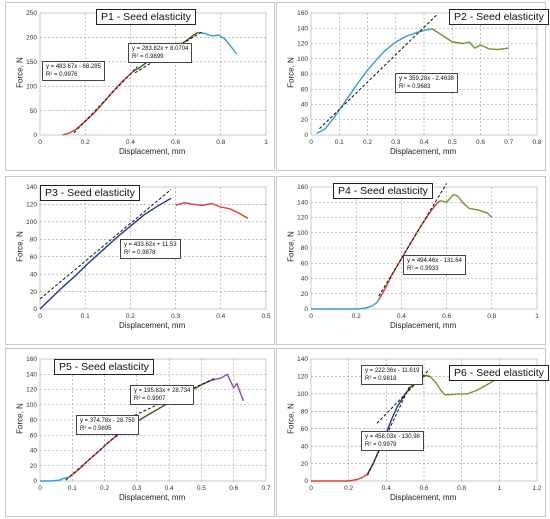 This screenshot has height=519, width=550. What do you see at coordinates (434, 265) in the screenshot?
I see `trendline-equation-box: y = 494.46x - 131.64 R² = 0.9933` at bounding box center [434, 265].